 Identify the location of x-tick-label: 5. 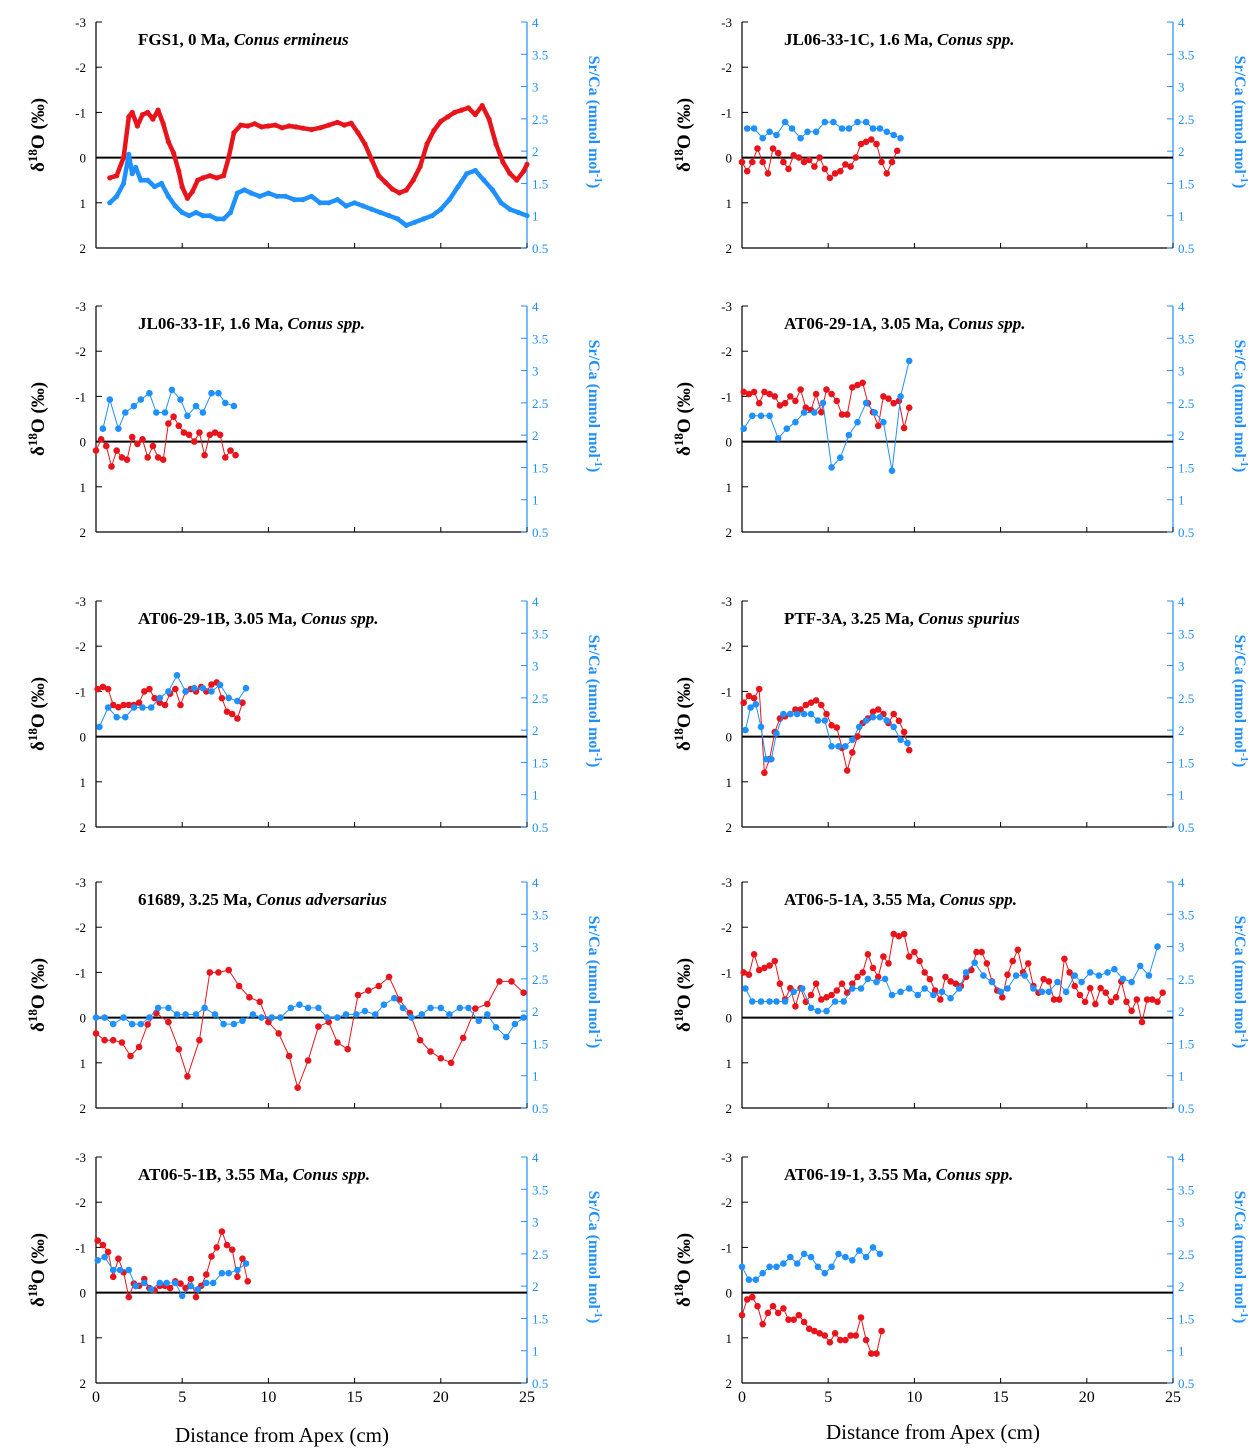
(828, 1397).